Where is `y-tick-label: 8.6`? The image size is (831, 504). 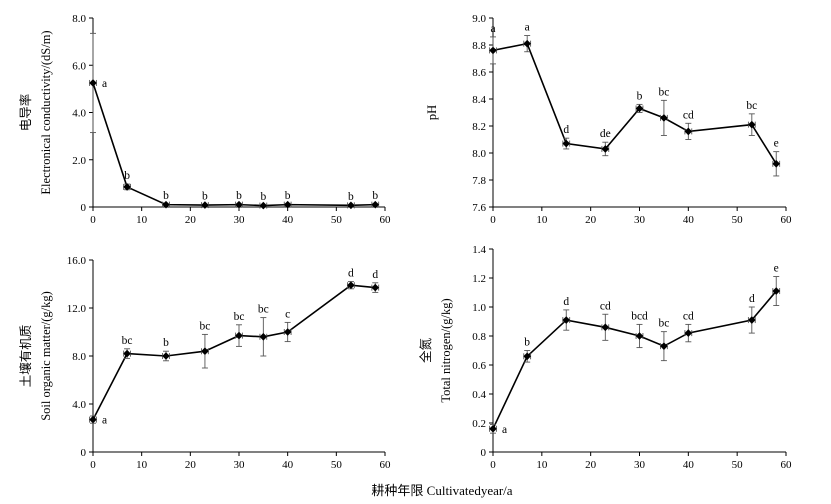 y-tick-label: 8.6 is located at coordinates (479, 73).